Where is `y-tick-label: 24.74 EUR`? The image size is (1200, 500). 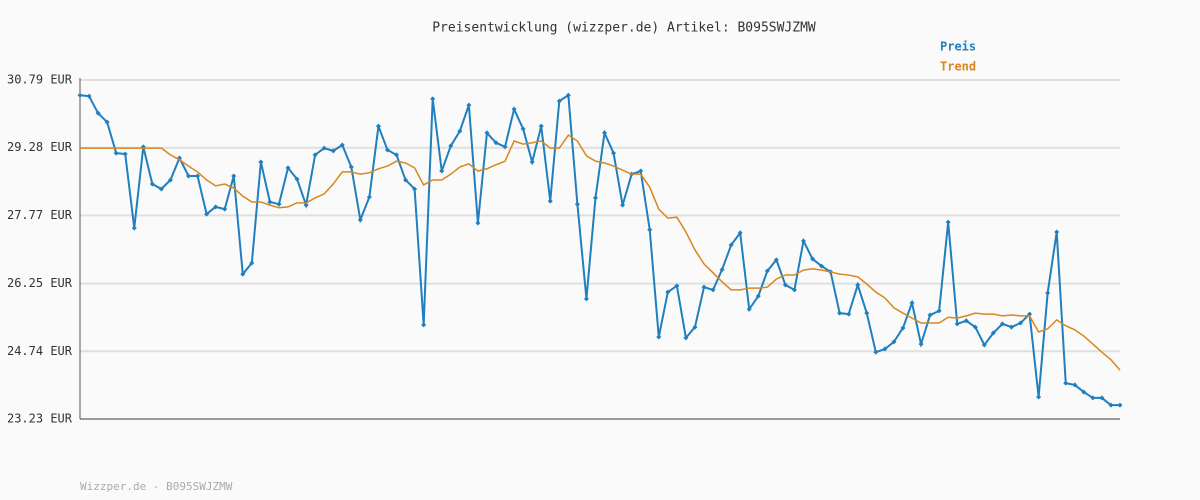
y-tick-label: 24.74 EUR is located at coordinates (40, 351).